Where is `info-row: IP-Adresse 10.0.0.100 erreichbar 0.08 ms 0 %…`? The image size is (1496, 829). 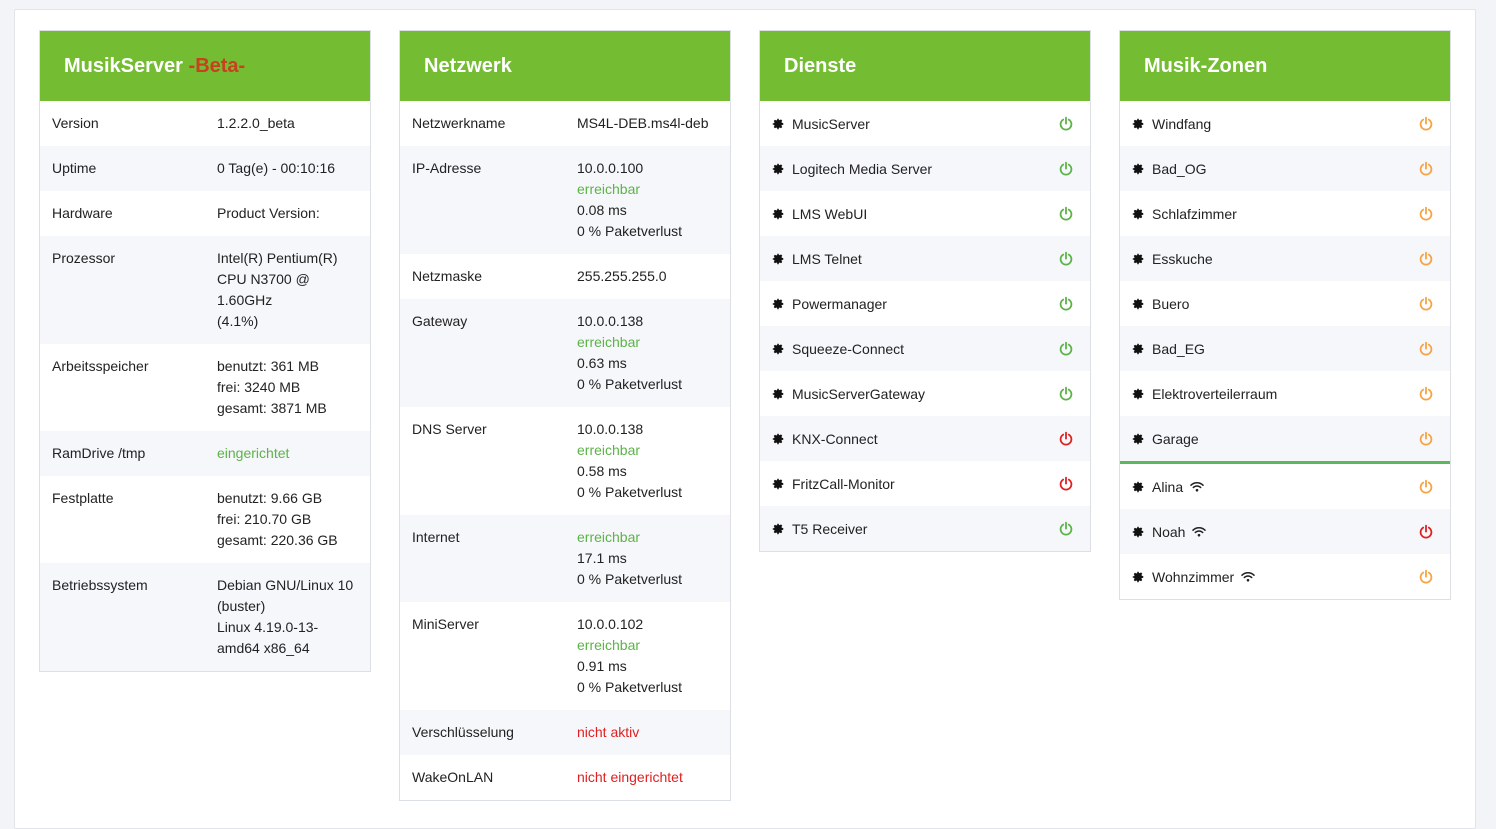 info-row: IP-Adresse 10.0.0.100 erreichbar 0.08 ms 0 %… is located at coordinates (565, 200).